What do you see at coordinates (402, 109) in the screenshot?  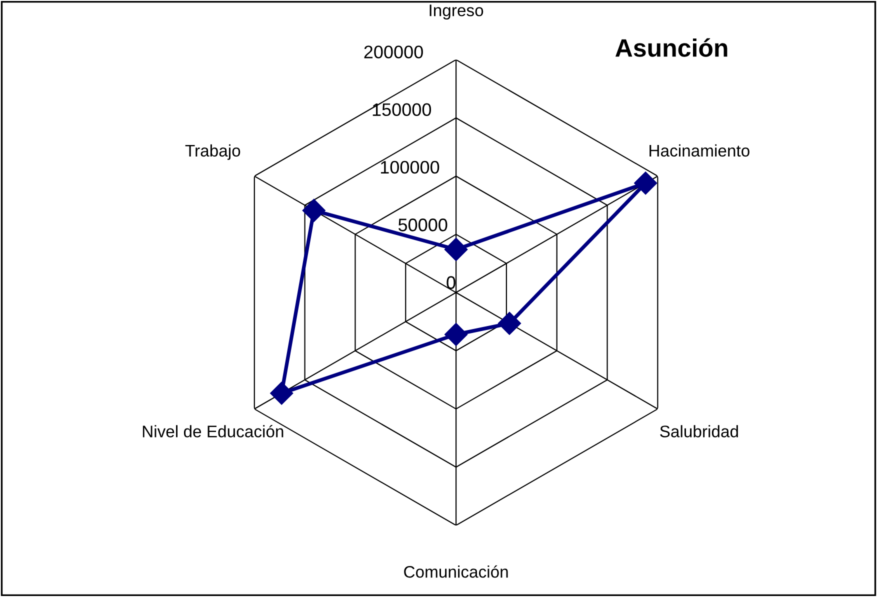 I see `y-tick-label: 150000` at bounding box center [402, 109].